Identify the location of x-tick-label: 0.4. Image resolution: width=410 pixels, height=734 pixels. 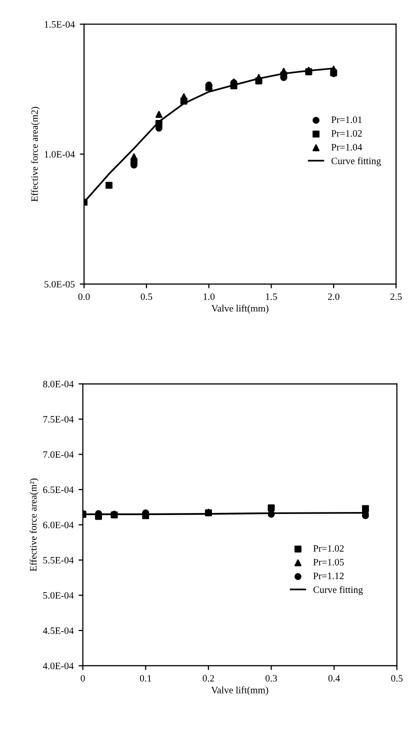
(334, 678).